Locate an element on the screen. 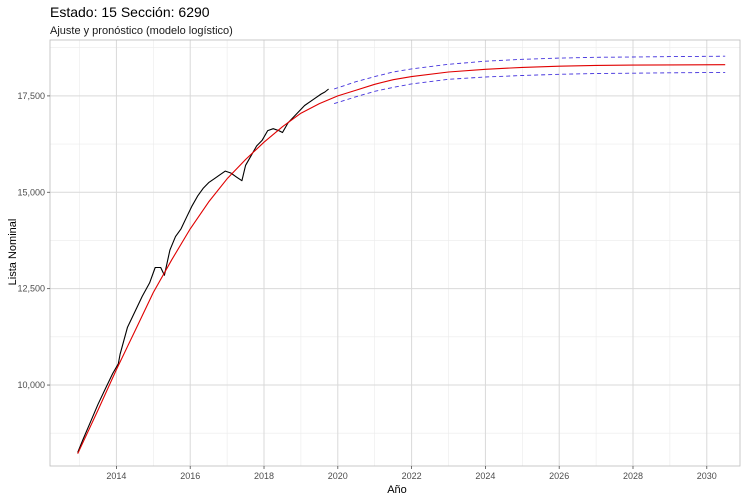 This screenshot has width=750, height=500. x-tick-label: 2022 is located at coordinates (412, 476).